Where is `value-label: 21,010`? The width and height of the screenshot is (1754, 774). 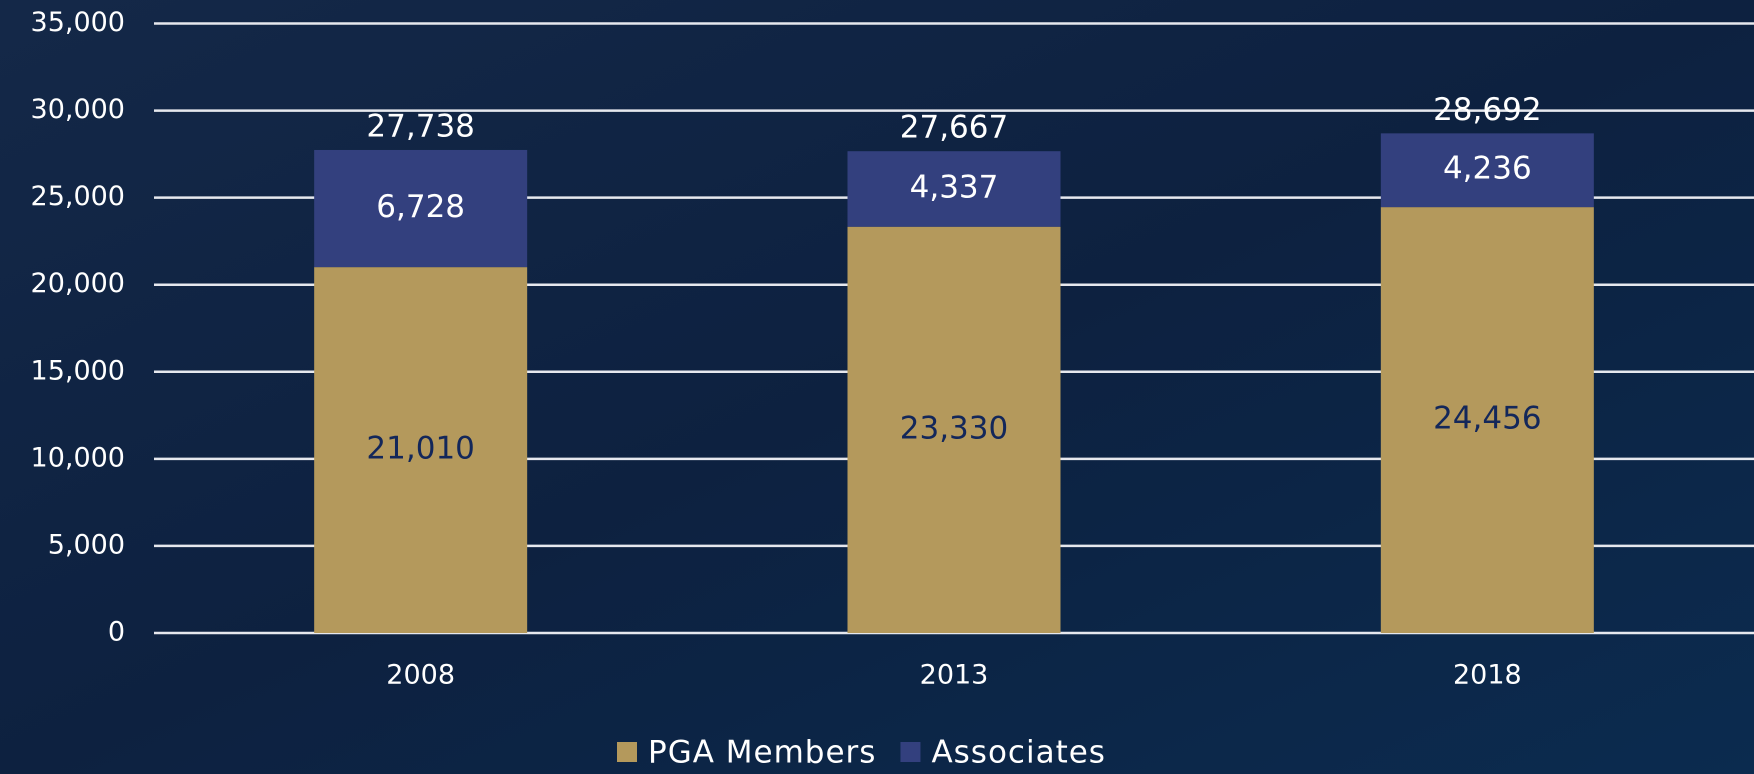 value-label: 21,010 is located at coordinates (420, 449).